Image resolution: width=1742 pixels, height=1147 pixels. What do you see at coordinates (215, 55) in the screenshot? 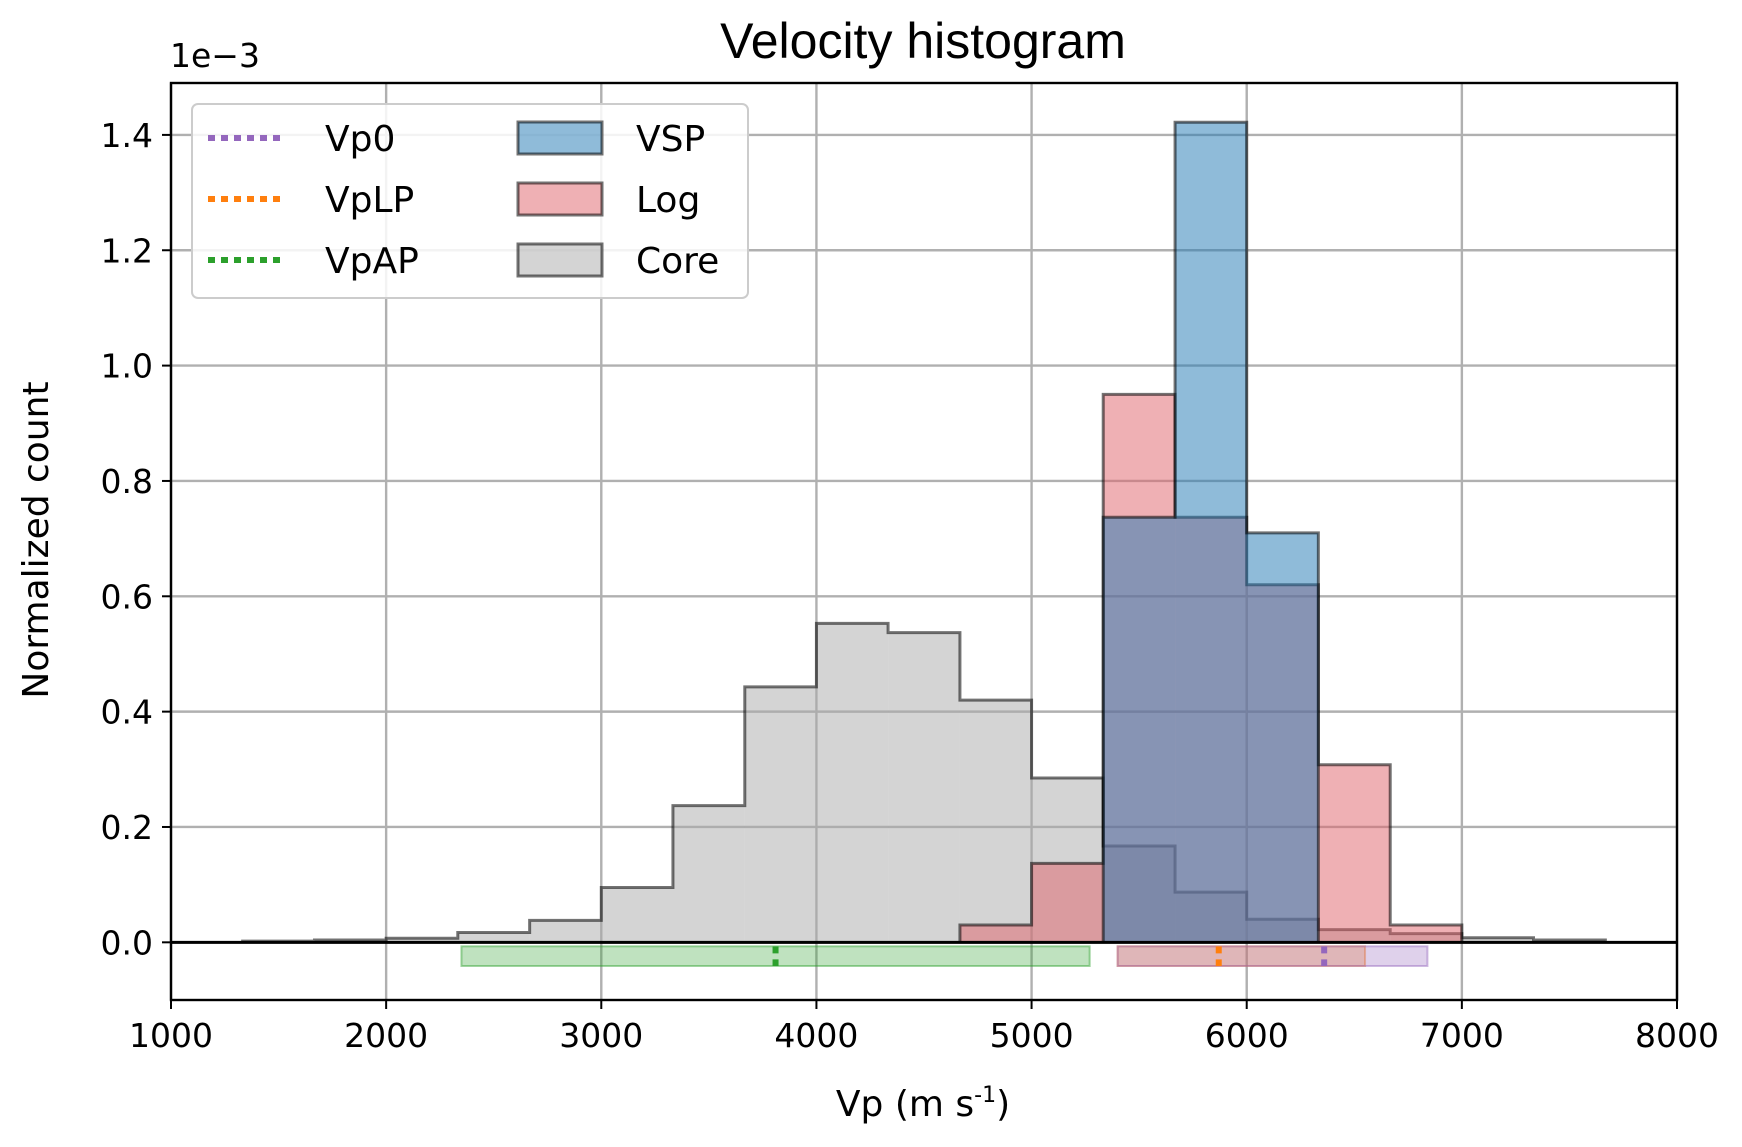
I see `y-offset-label: 1e−3` at bounding box center [215, 55].